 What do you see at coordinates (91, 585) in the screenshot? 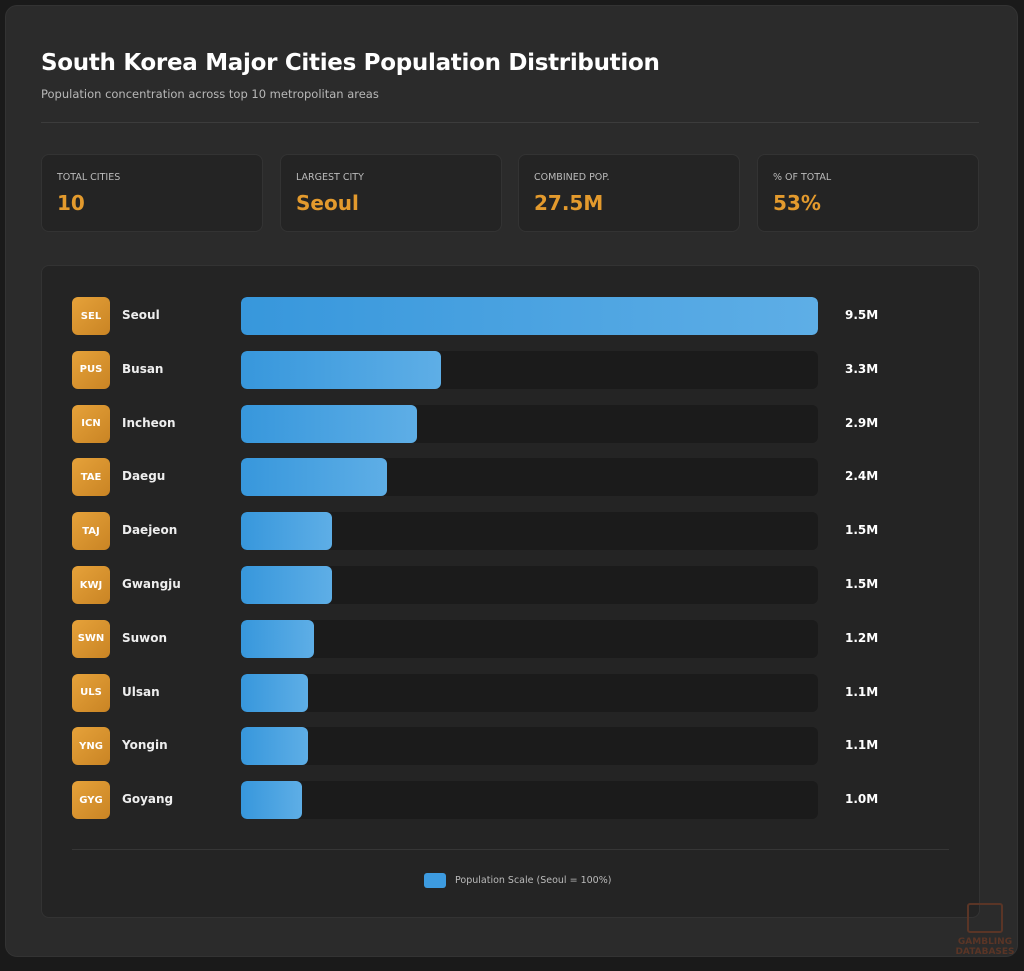
I see `city-code-badge: KWJ` at bounding box center [91, 585].